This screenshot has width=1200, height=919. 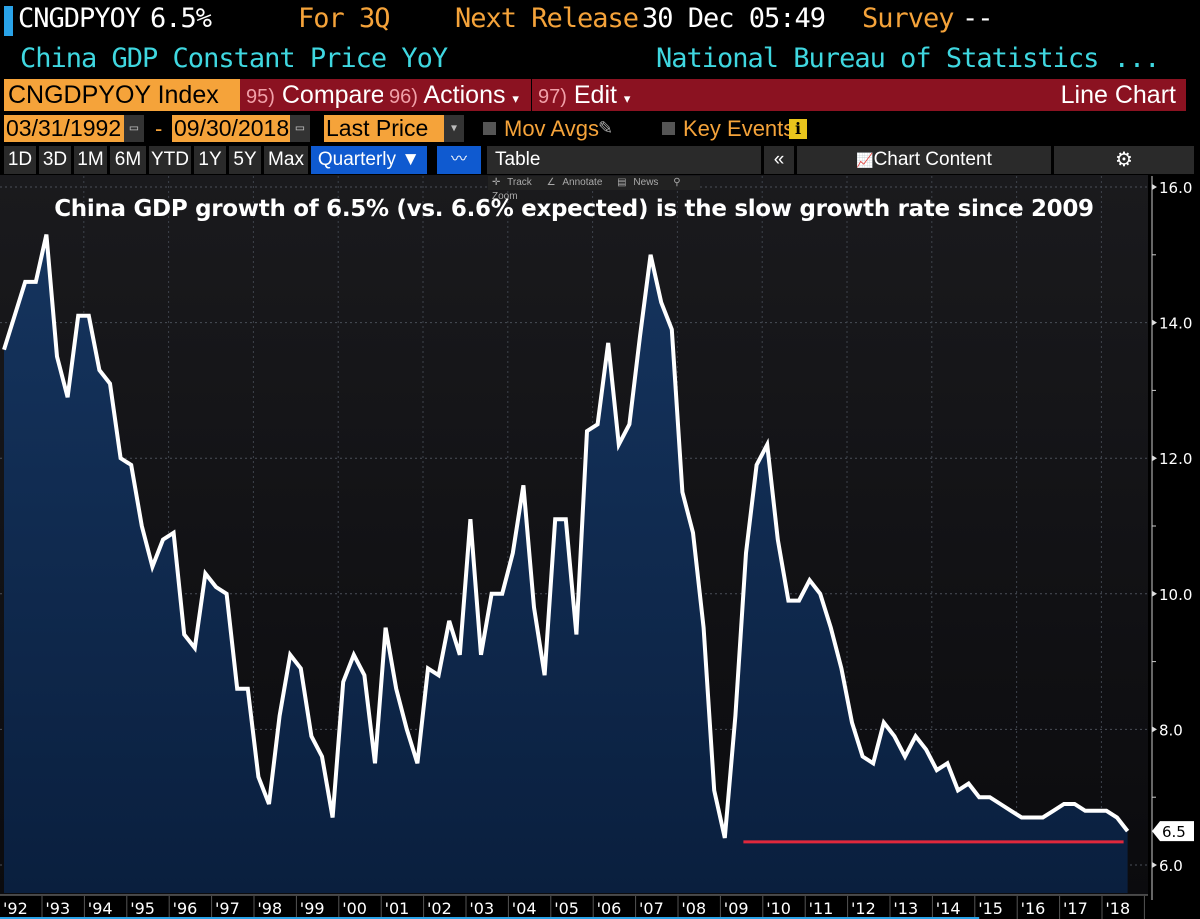 What do you see at coordinates (1175, 188) in the screenshot?
I see `y-tick-label: 16.0` at bounding box center [1175, 188].